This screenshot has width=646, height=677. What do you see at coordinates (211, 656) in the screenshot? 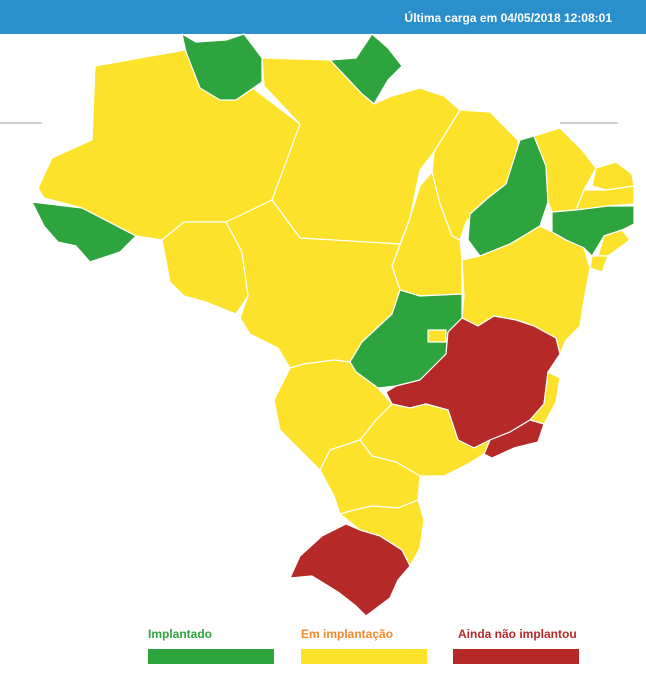
I see `legend-swatch-implantado` at bounding box center [211, 656].